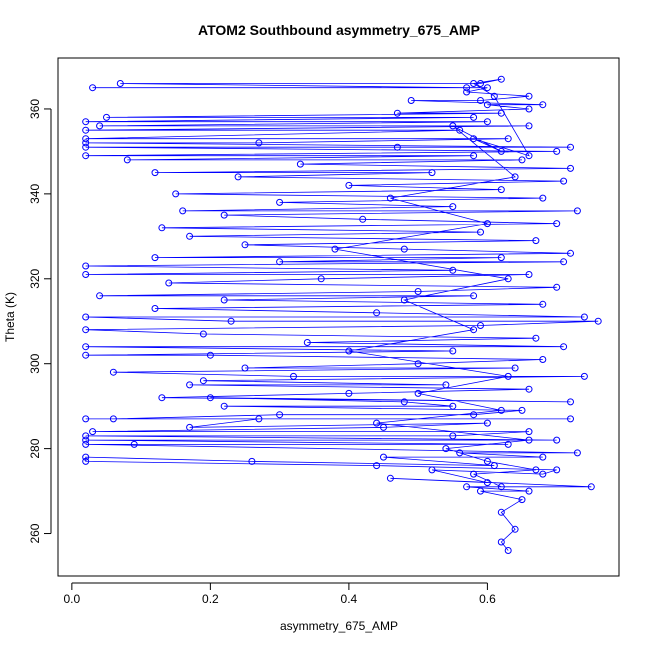 This screenshot has height=650, width=650. I want to click on y-axis-label: Theta (K), so click(10, 317).